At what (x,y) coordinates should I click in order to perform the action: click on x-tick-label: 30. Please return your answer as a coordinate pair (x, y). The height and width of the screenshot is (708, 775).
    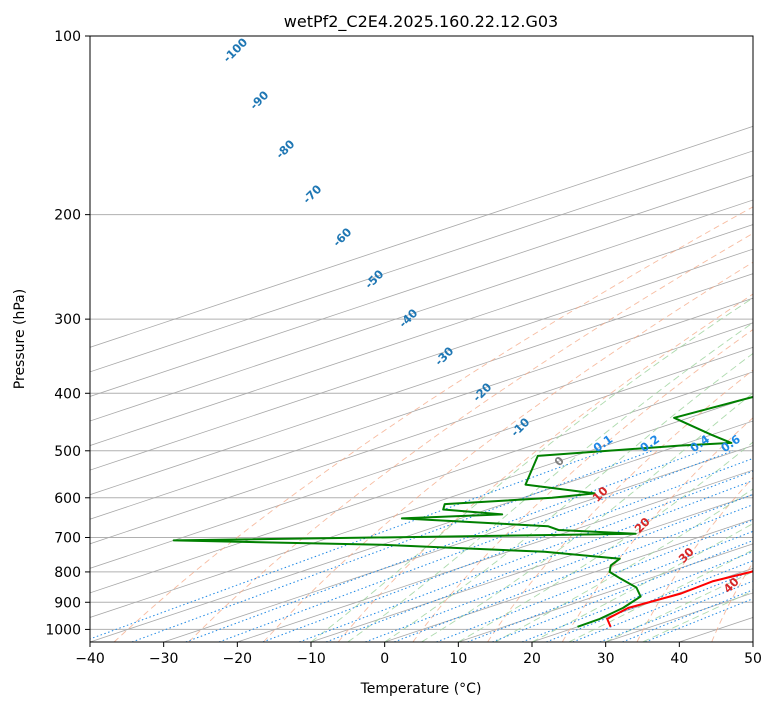
    Looking at the image, I should click on (606, 659).